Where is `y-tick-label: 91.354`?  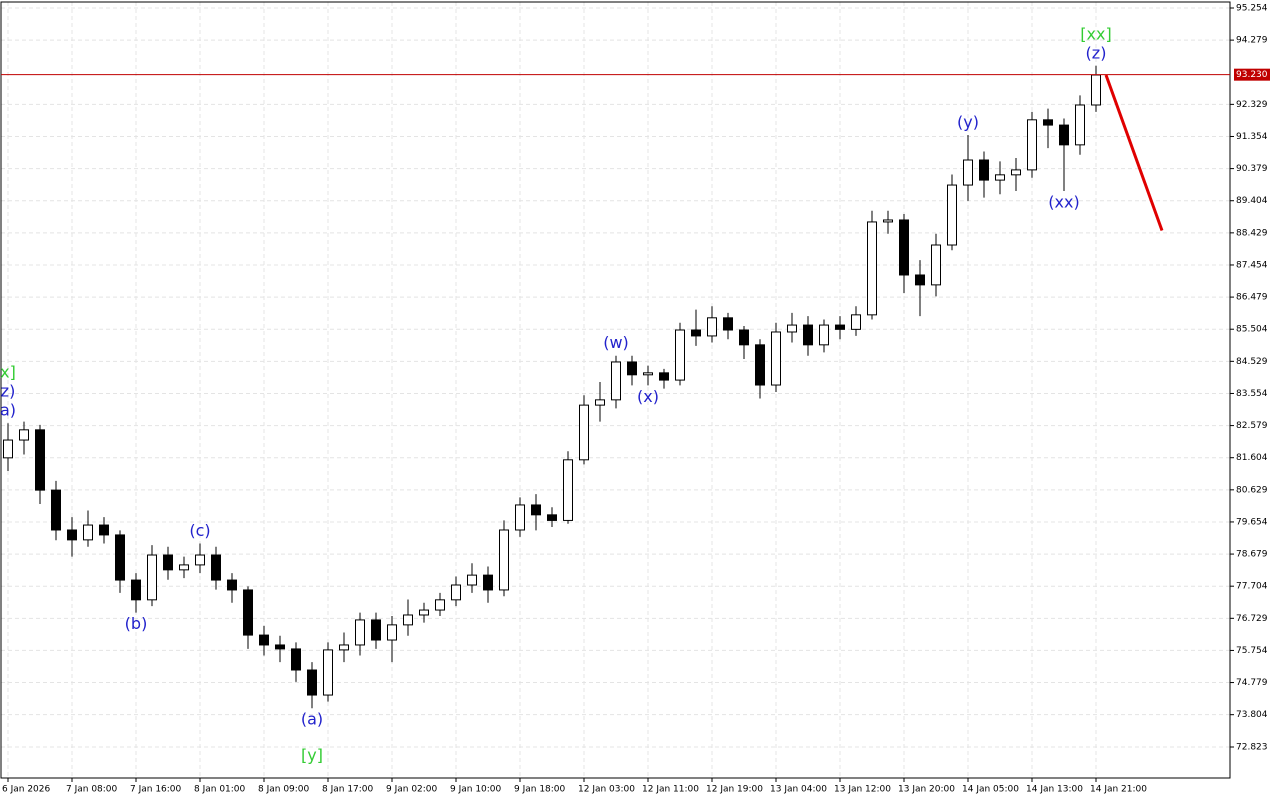 y-tick-label: 91.354 is located at coordinates (1252, 137).